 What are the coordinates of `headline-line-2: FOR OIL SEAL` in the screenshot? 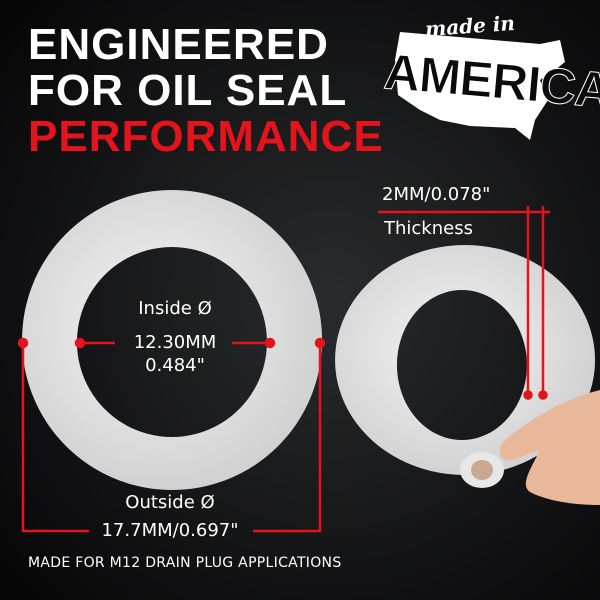 It's located at (188, 90).